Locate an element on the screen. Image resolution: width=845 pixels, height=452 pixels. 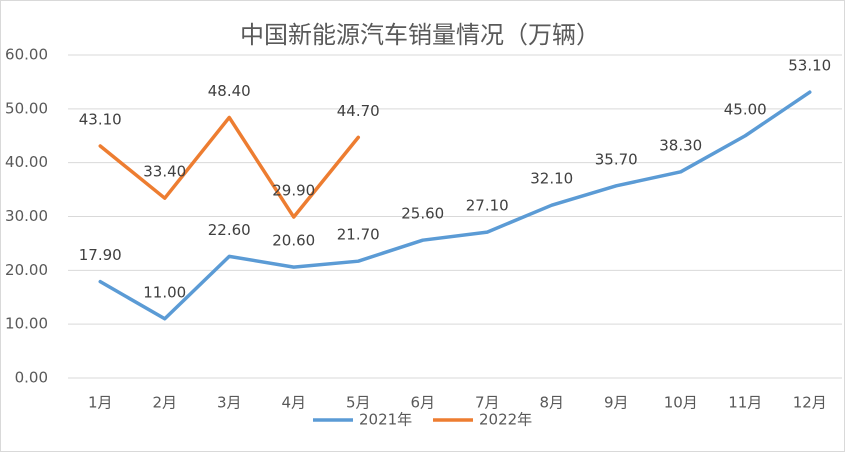
x-tick-label: 7月 is located at coordinates (487, 403).